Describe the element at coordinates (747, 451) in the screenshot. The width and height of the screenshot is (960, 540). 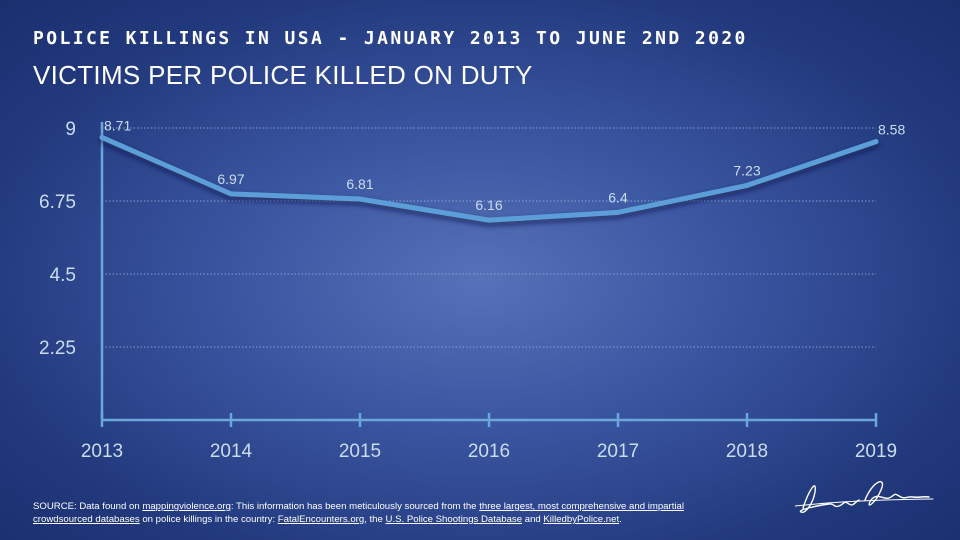
I see `x-tick-label: 2018` at that location.